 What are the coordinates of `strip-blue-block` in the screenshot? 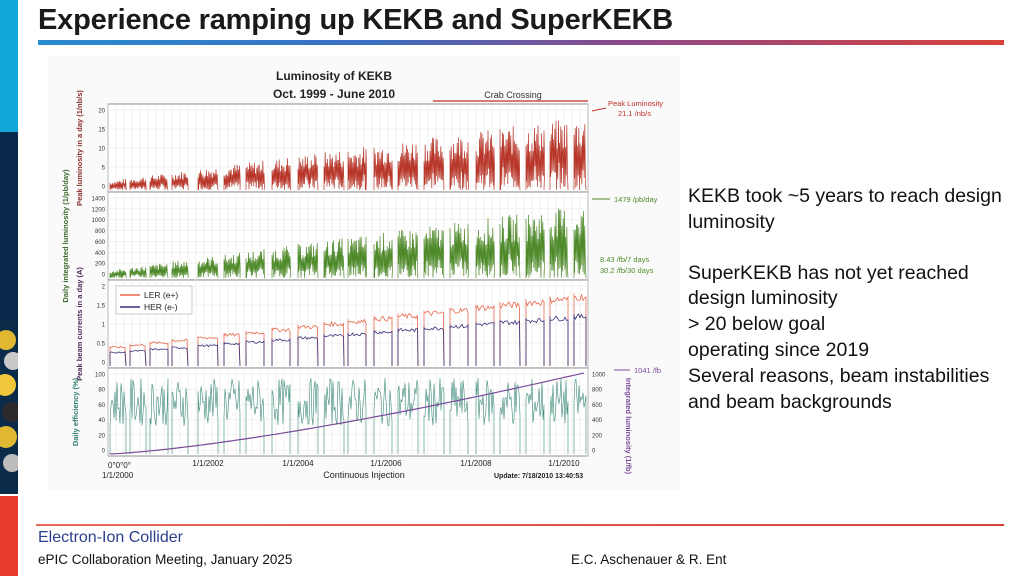 It's located at (9, 66).